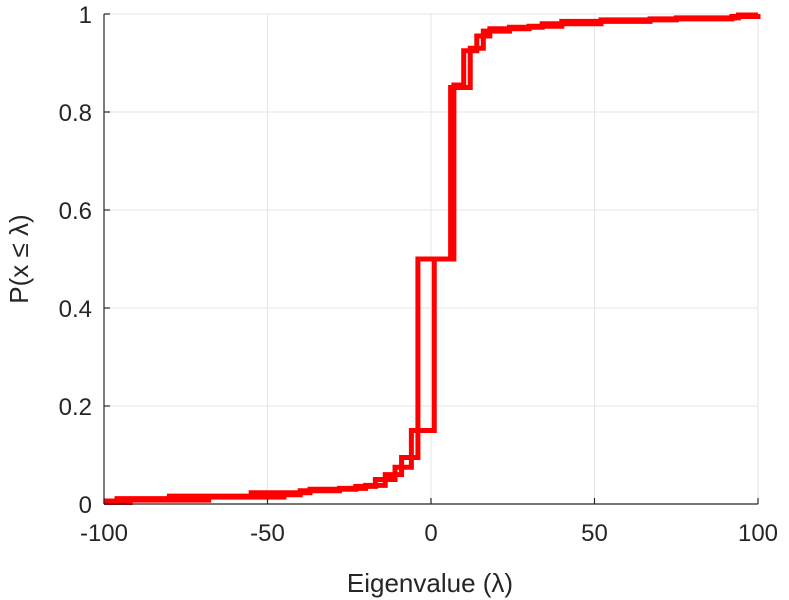  I want to click on y-tick-label: 0.4, so click(75, 309).